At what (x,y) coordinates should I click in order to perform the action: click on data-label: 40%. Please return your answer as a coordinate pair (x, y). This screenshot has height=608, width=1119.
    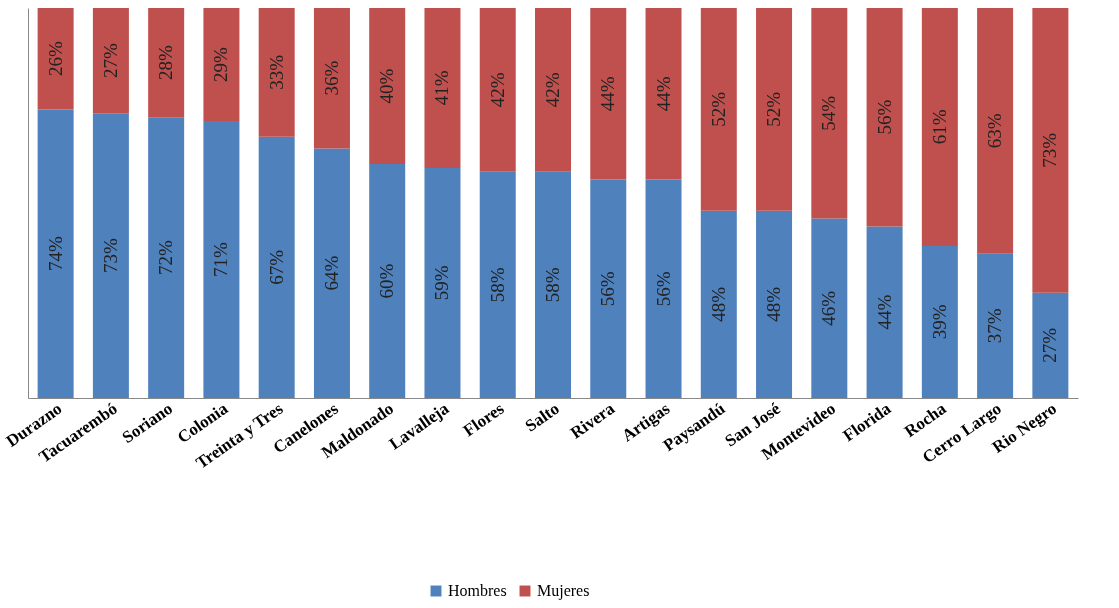
    Looking at the image, I should click on (387, 86).